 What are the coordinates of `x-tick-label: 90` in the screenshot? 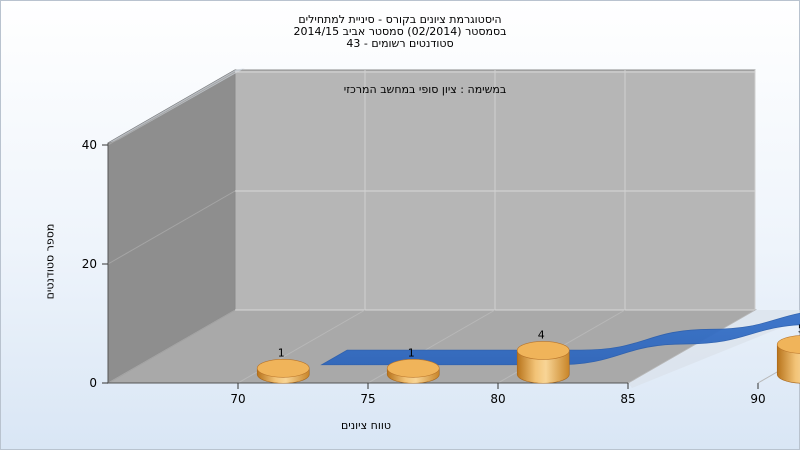 It's located at (757, 399).